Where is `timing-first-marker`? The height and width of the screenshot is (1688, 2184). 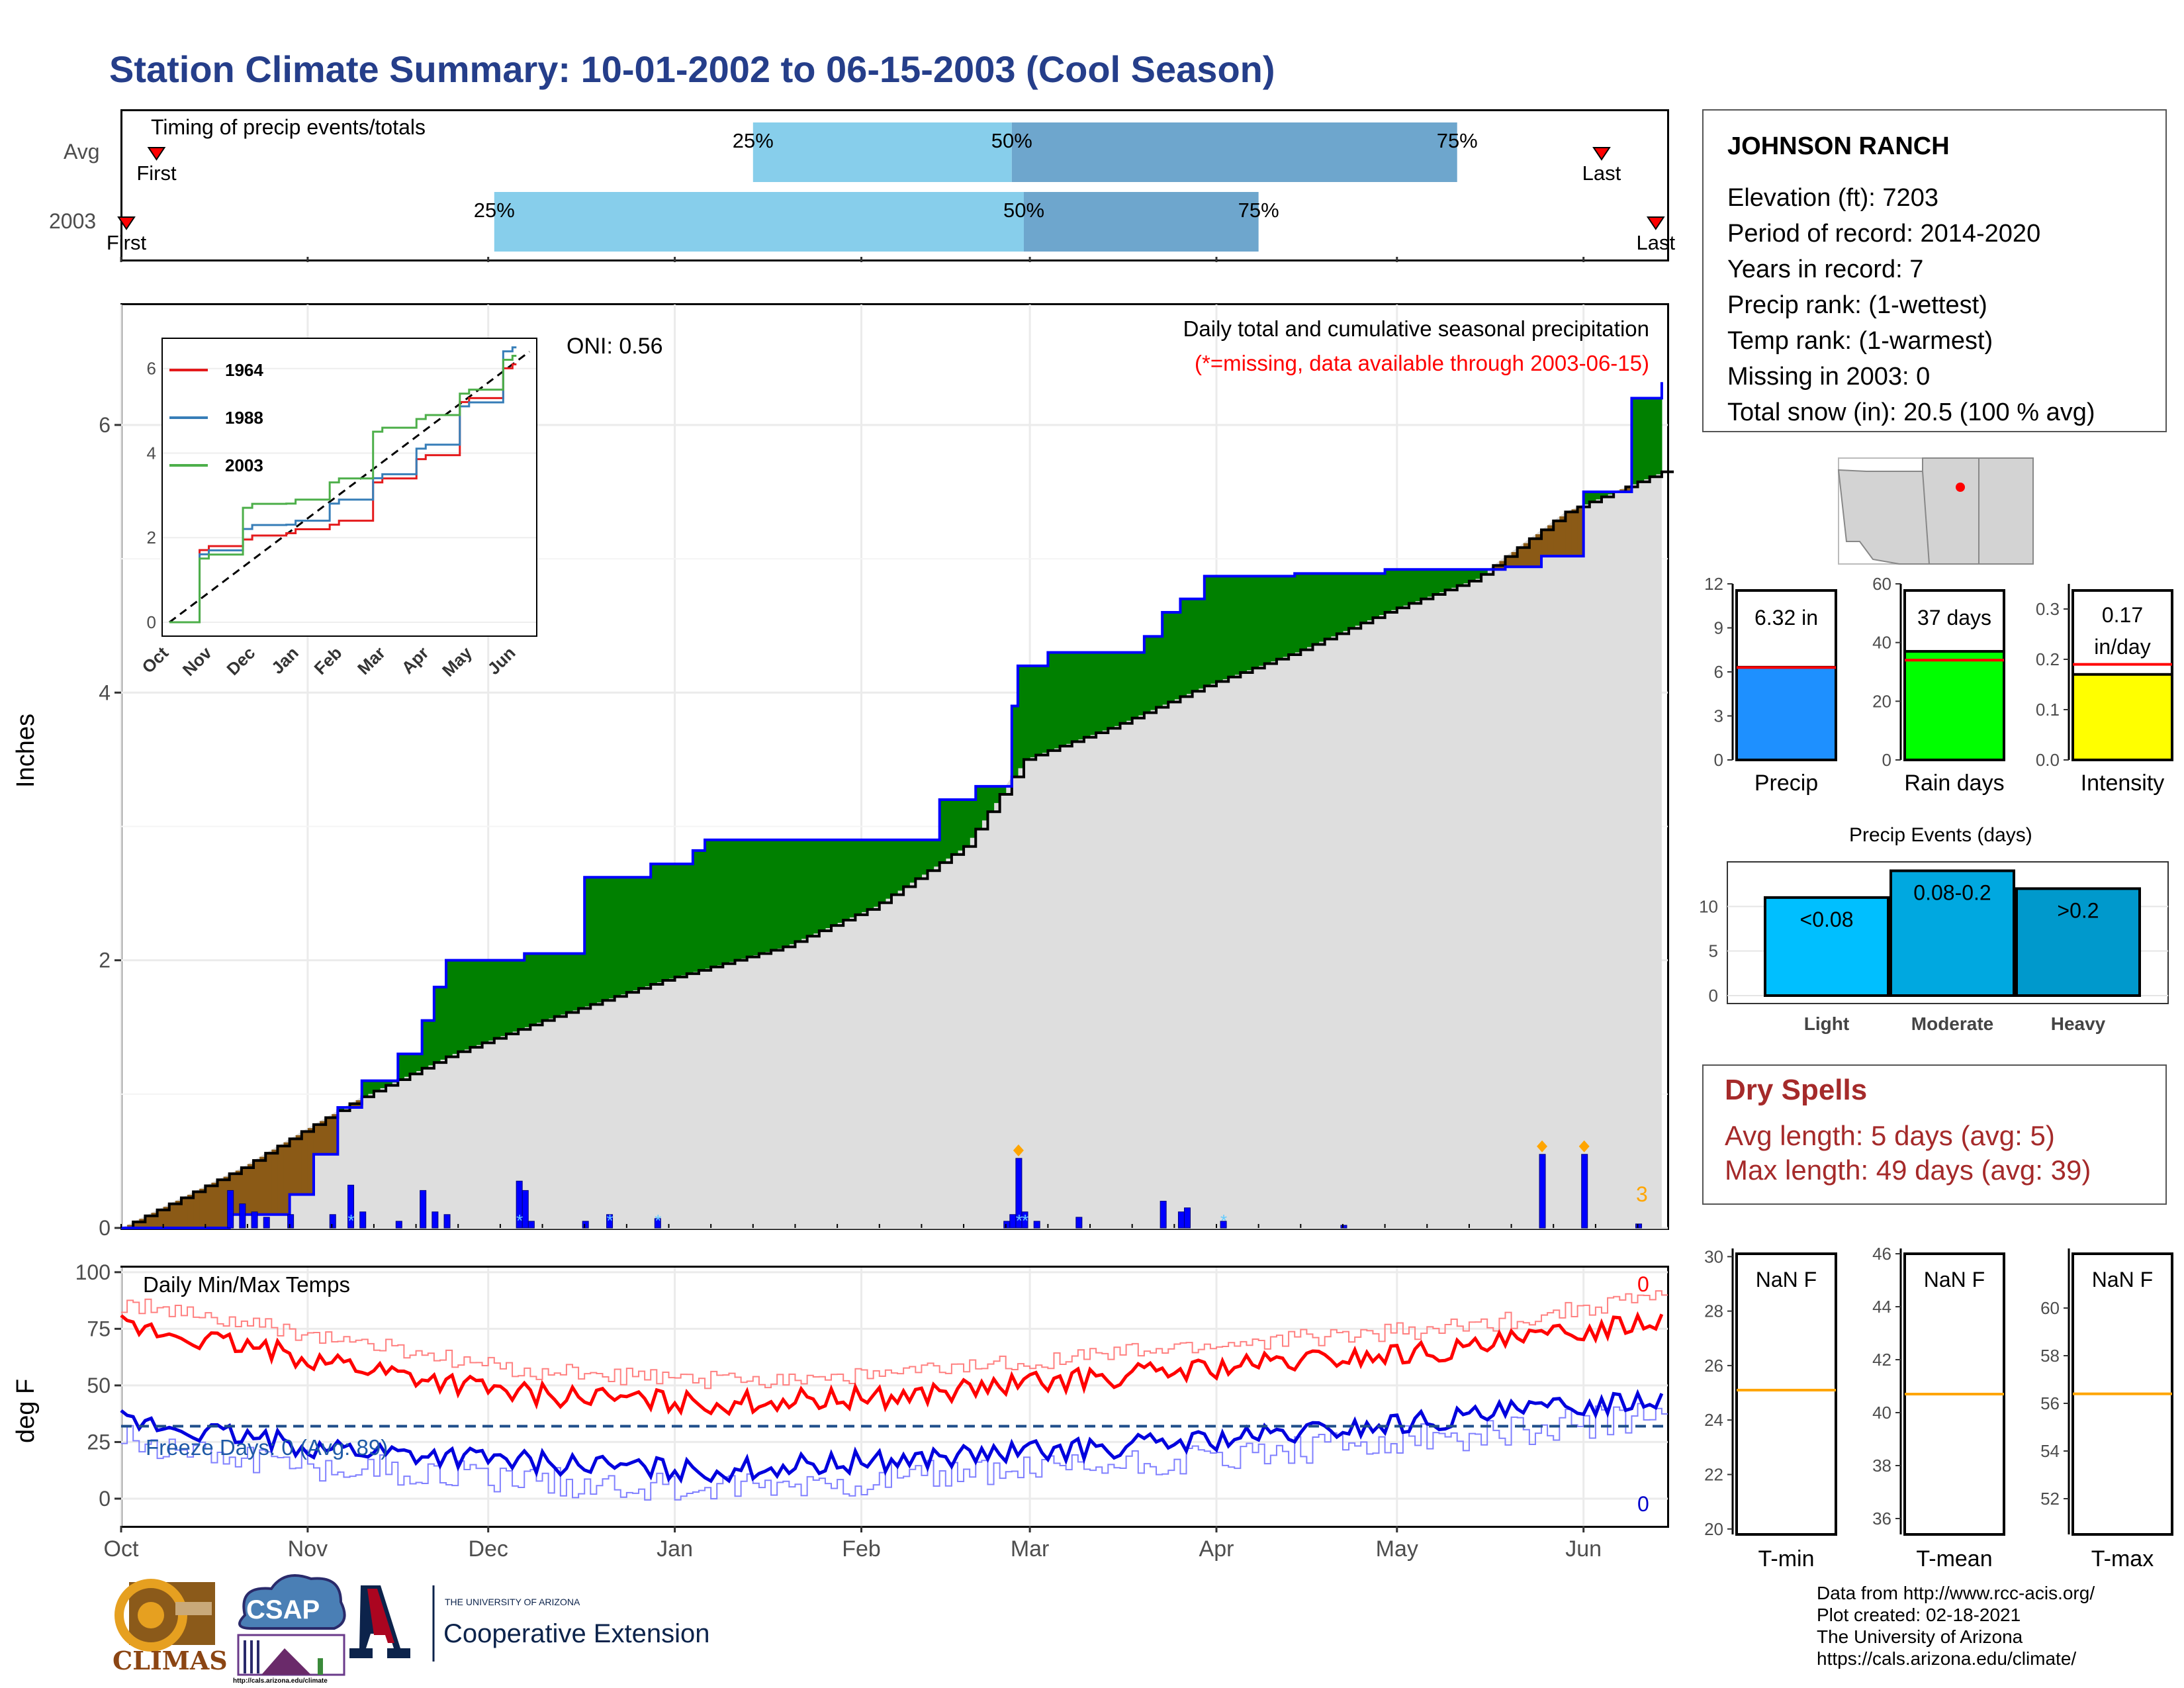
timing-first-marker is located at coordinates (127, 223).